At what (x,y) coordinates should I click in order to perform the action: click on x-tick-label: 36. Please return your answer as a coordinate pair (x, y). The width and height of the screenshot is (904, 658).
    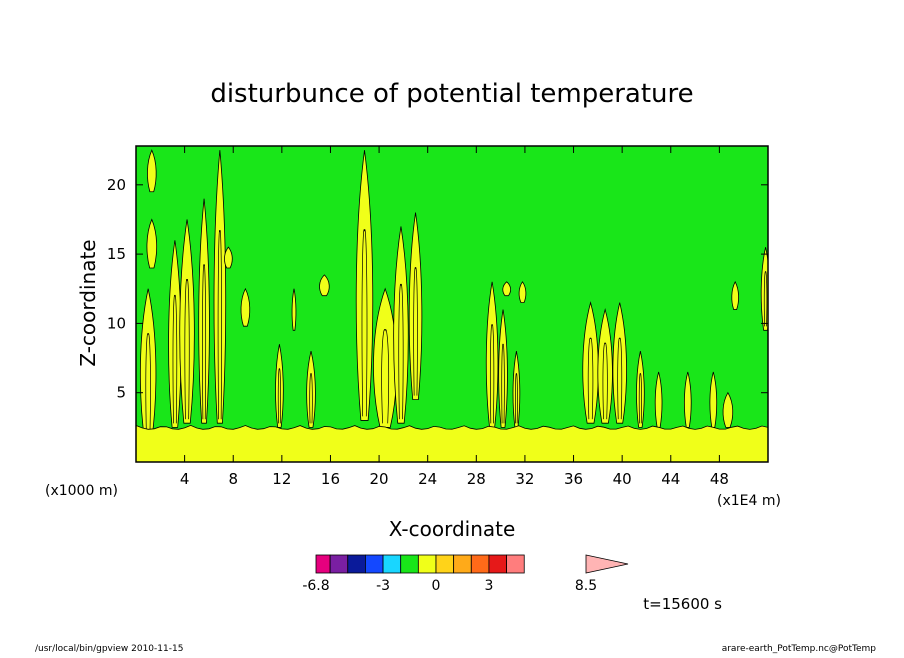
    Looking at the image, I should click on (573, 479).